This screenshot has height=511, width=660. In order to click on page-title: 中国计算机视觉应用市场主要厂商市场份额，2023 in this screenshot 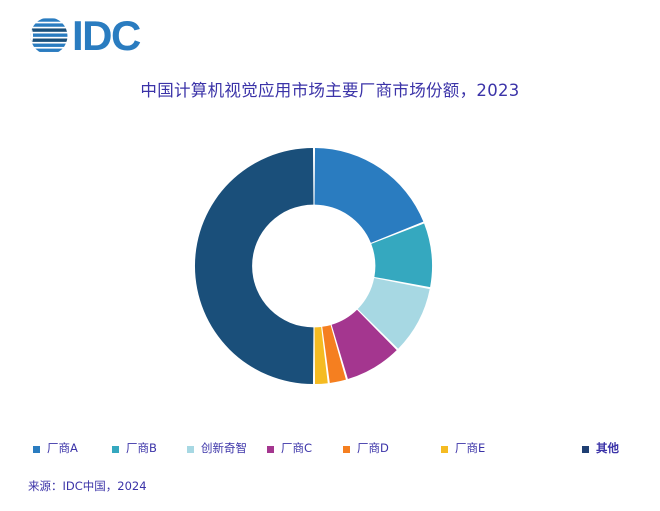, I will do `click(330, 90)`.